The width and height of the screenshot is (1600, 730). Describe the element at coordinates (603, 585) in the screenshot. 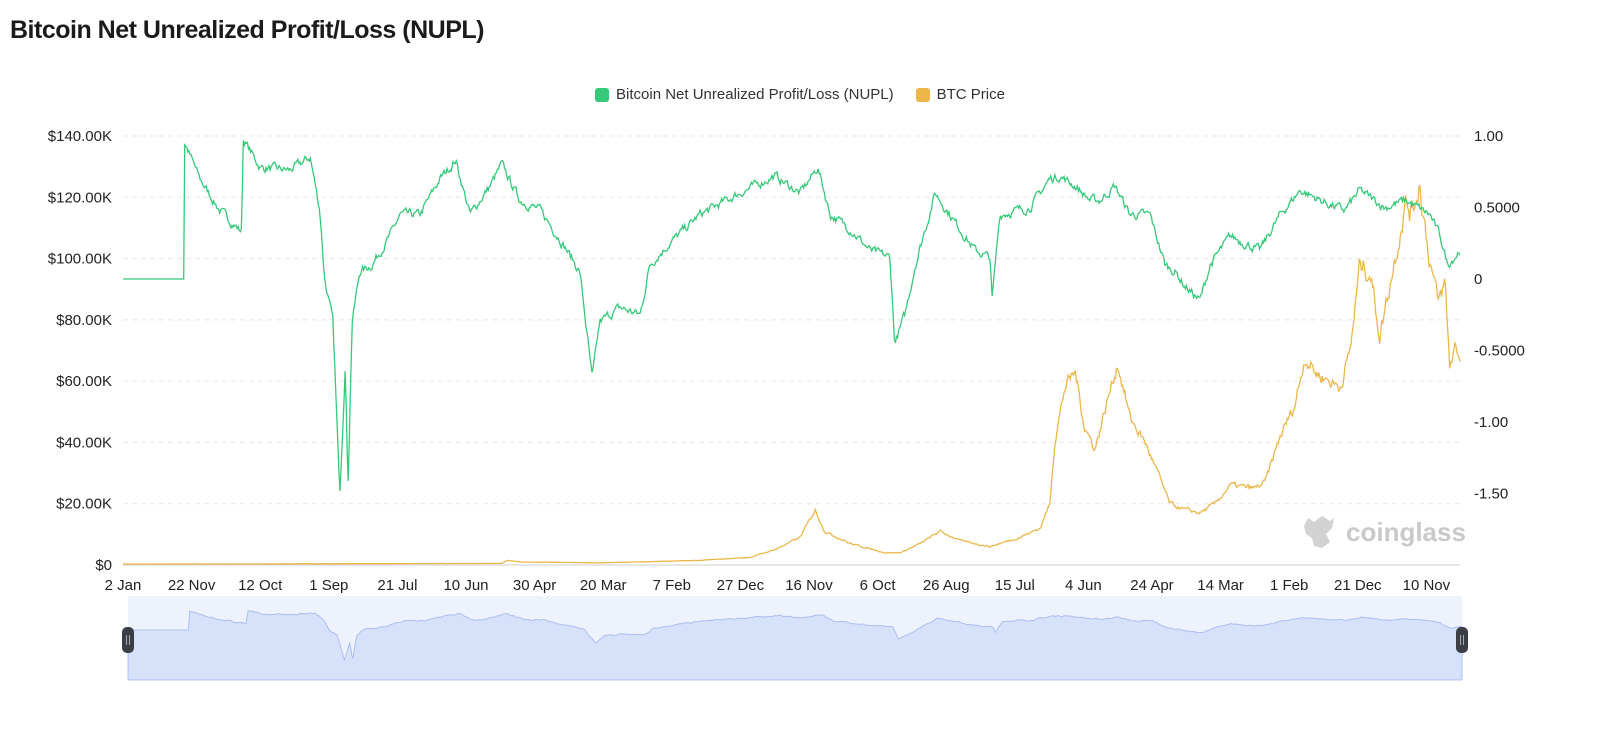

I see `x-tick-label: 20 Mar` at that location.